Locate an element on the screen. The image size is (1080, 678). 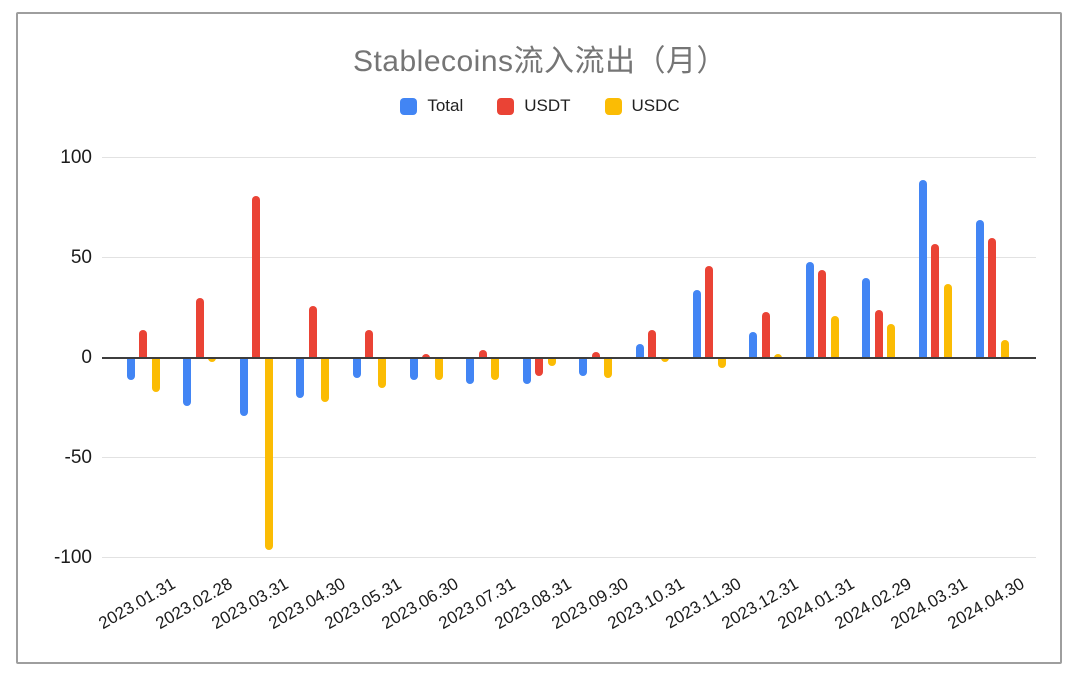
bar-total-2024.03.31 is located at coordinates (922, 268).